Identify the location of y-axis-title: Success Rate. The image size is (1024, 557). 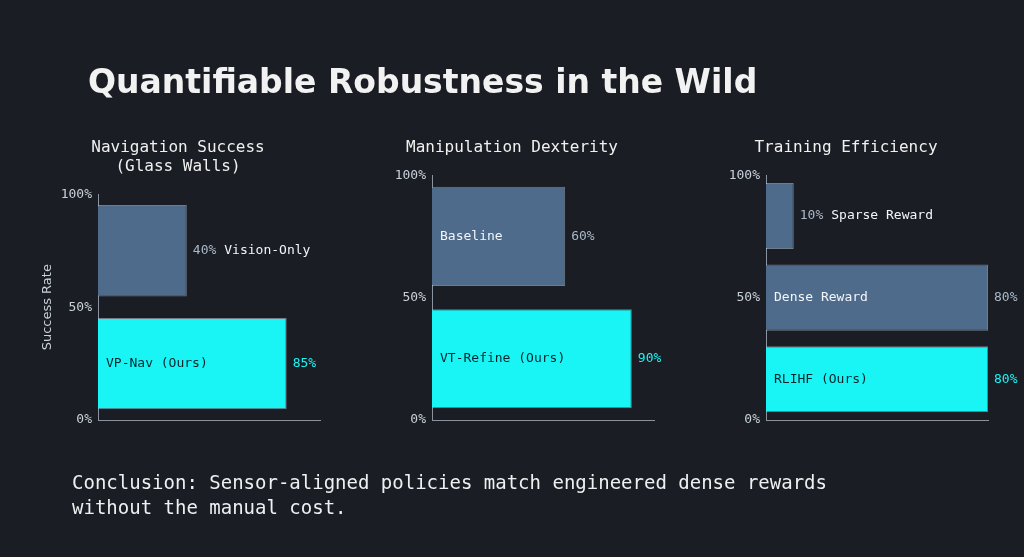
(47, 307).